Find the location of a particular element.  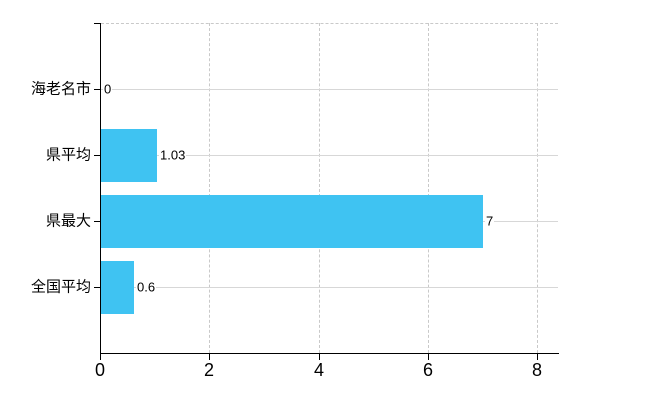

bar-全国平均 is located at coordinates (117, 287).